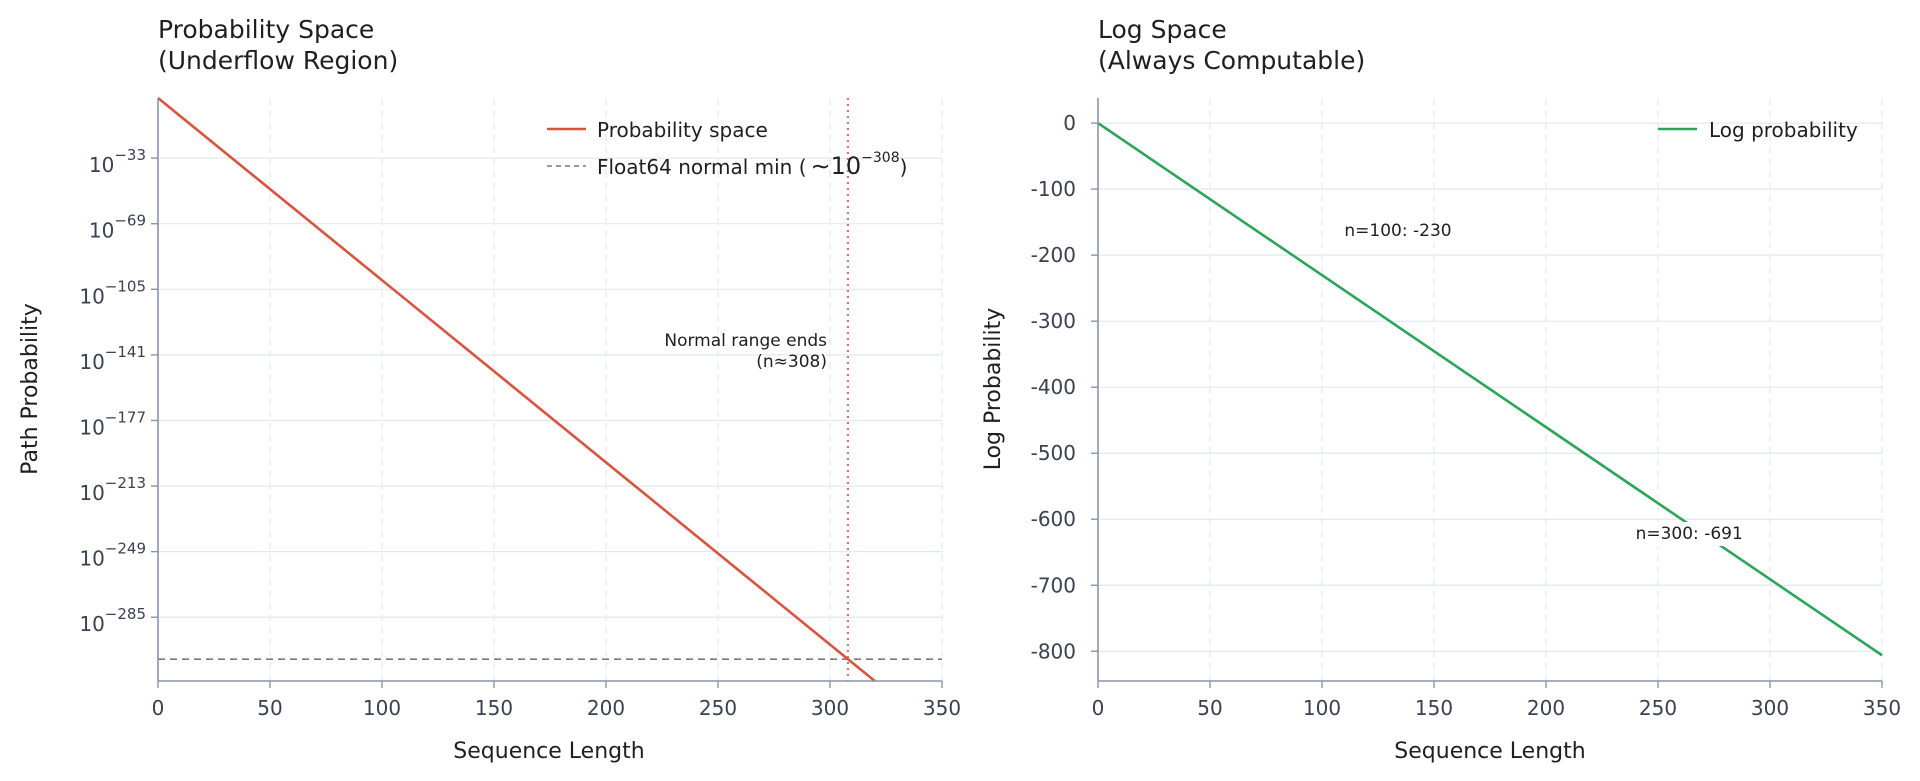  Describe the element at coordinates (494, 708) in the screenshot. I see `left-x-tick-label: 150` at that location.